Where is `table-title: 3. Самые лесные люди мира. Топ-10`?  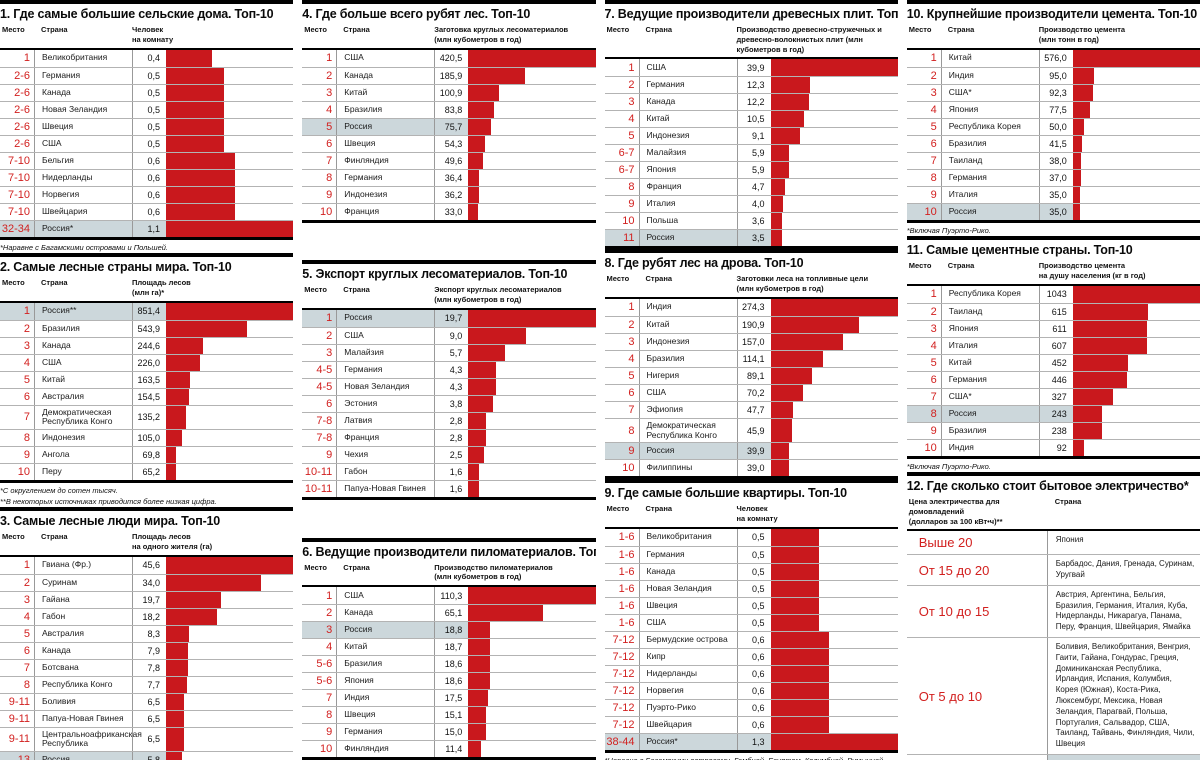 table-title: 3. Самые лесные люди мира. Топ-10 is located at coordinates (147, 519).